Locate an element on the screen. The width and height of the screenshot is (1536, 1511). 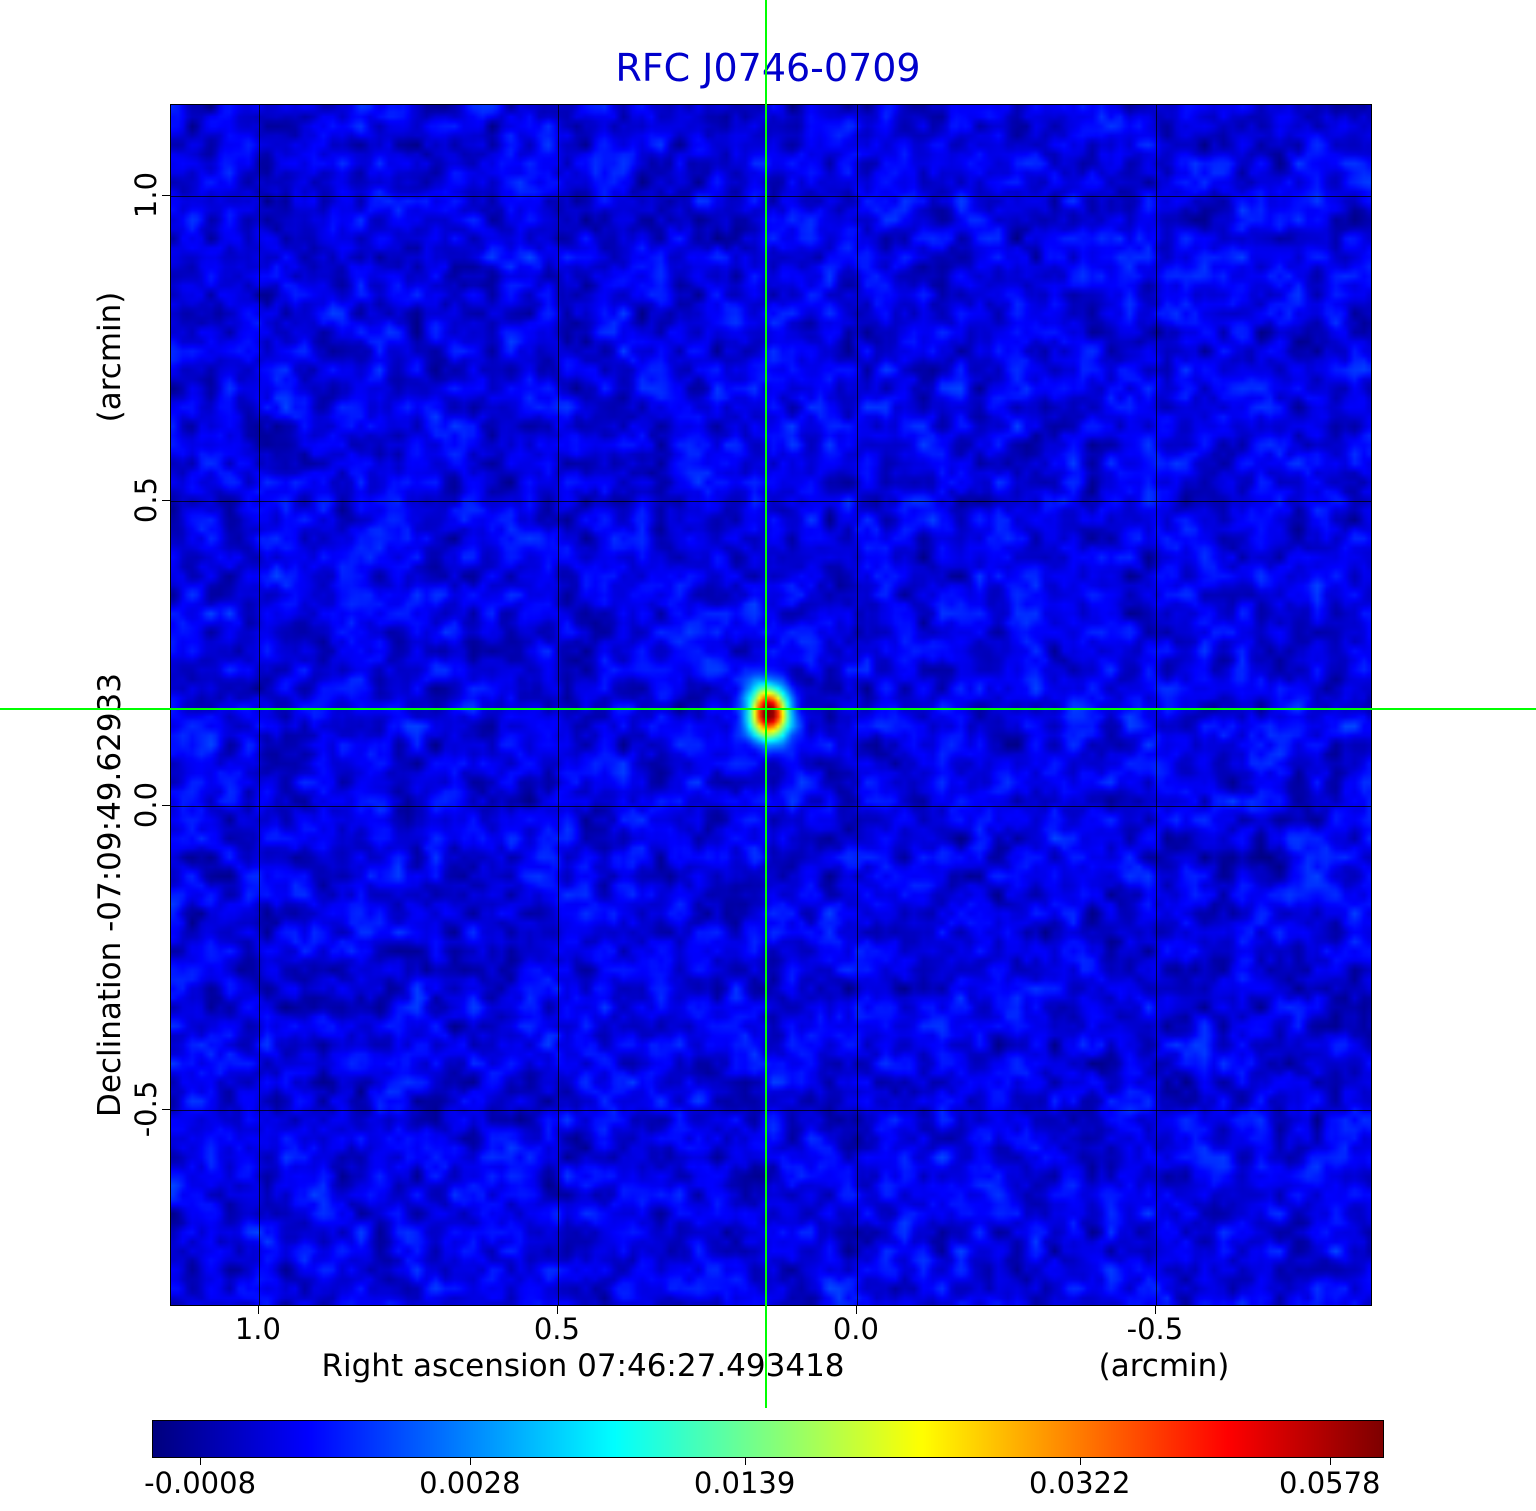
y-tick-label: -0.5 is located at coordinates (146, 1109).